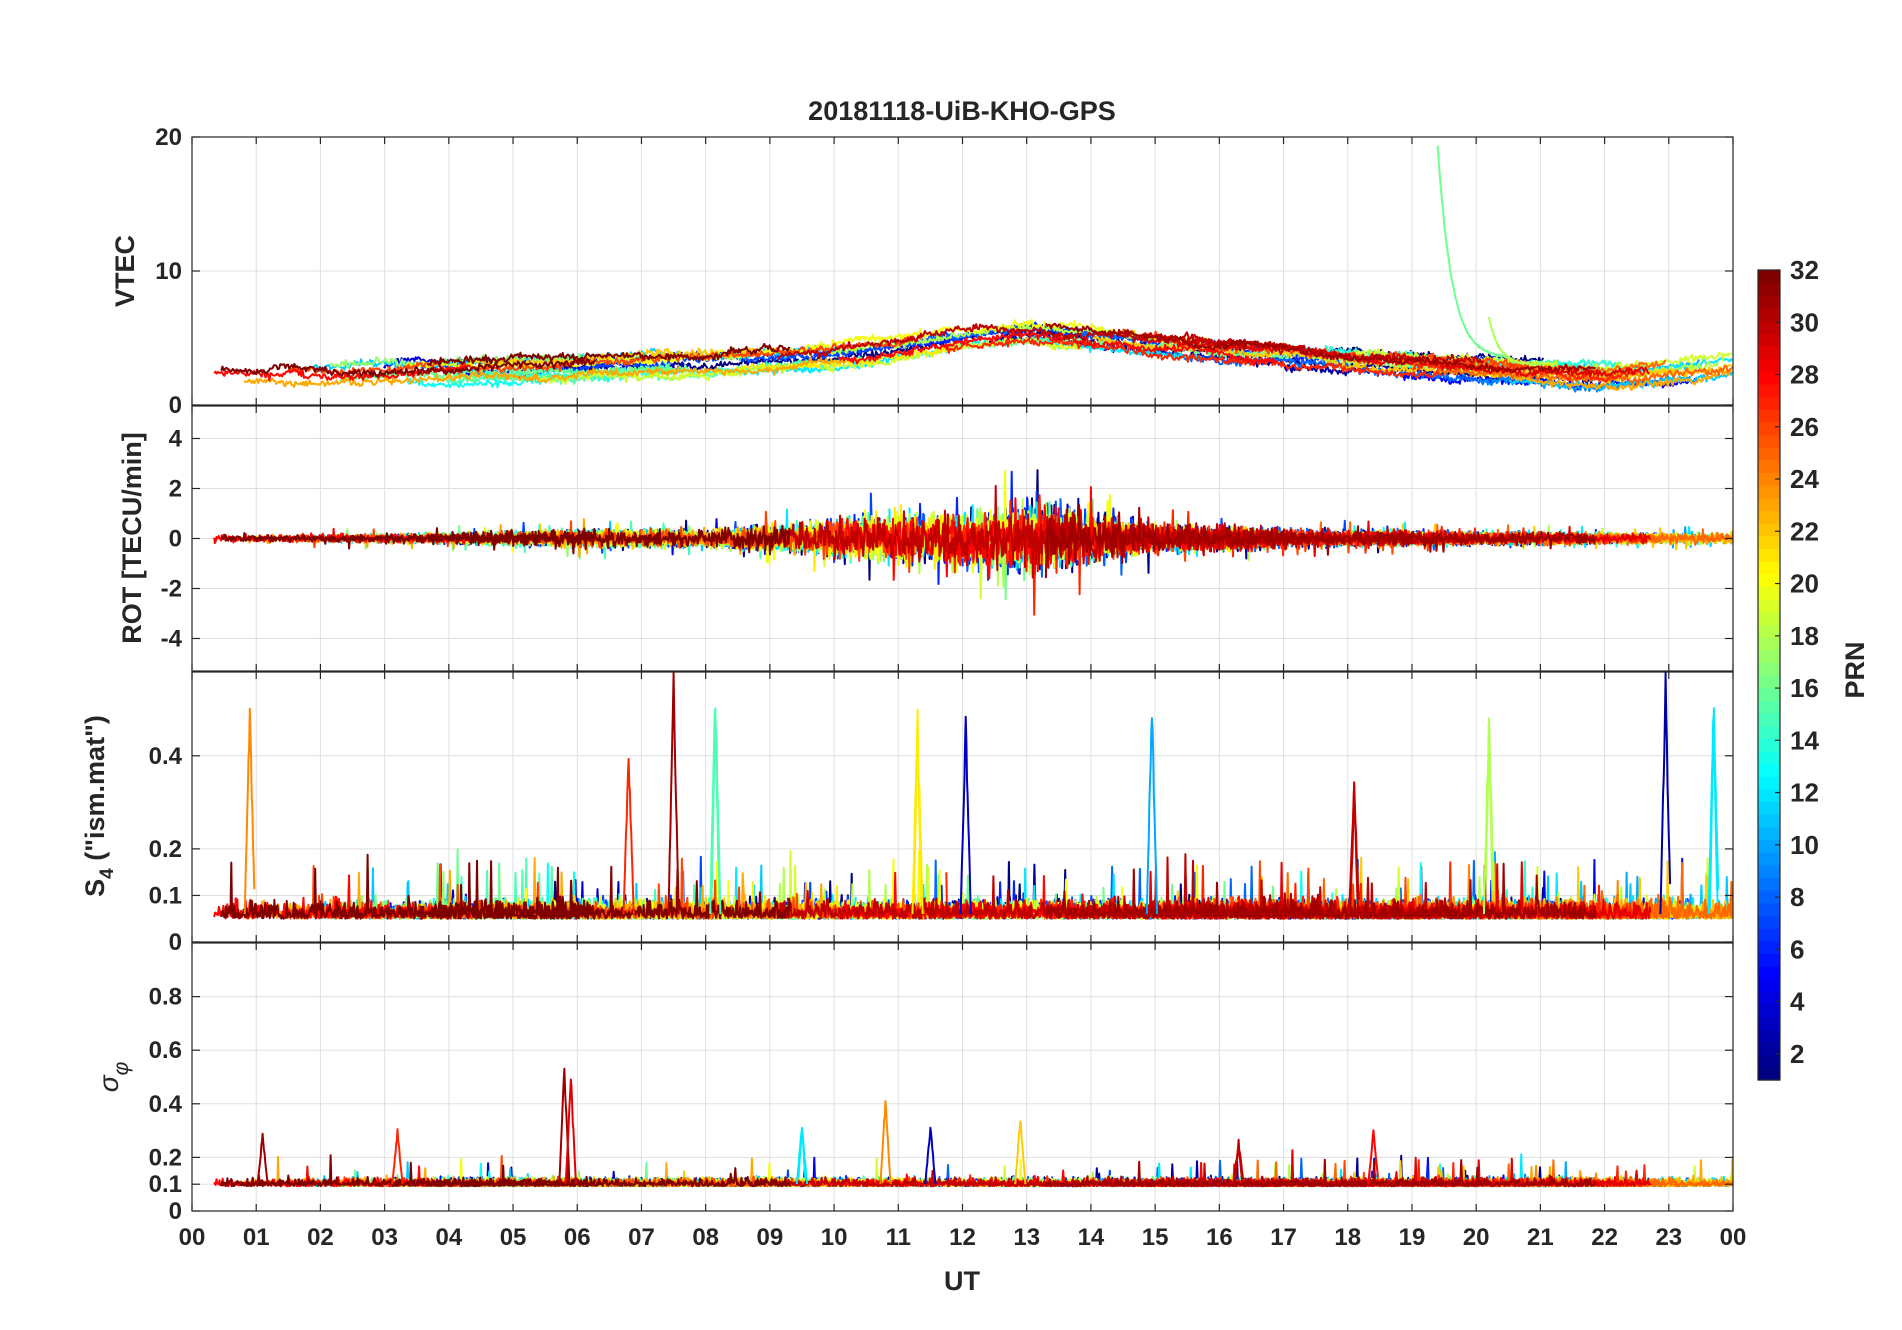 The image size is (1902, 1330). What do you see at coordinates (166, 1104) in the screenshot?
I see `ytick-label-sig: 0.4` at bounding box center [166, 1104].